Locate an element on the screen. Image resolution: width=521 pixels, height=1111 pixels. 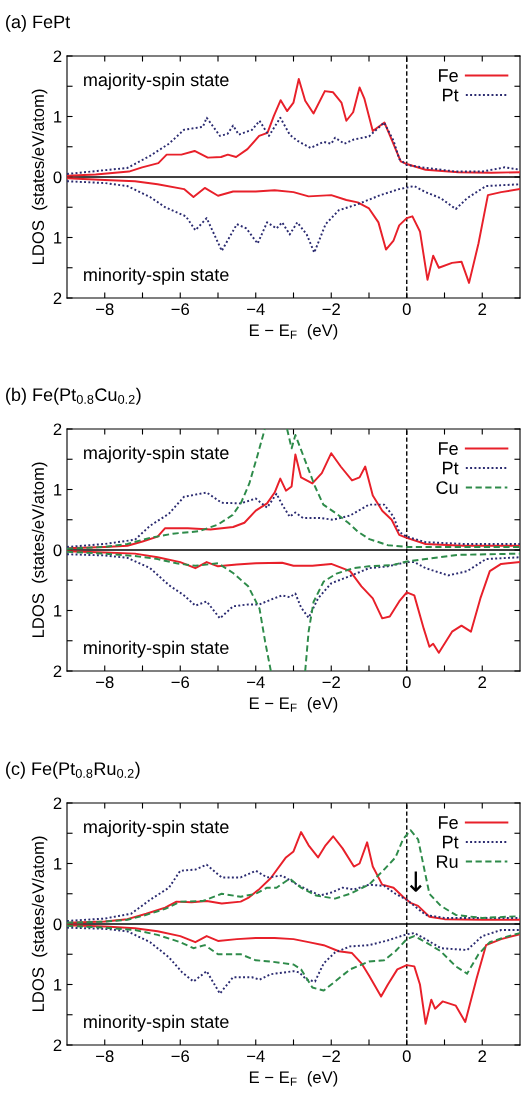
chart-title: (a) FePt is located at coordinates (38, 23).